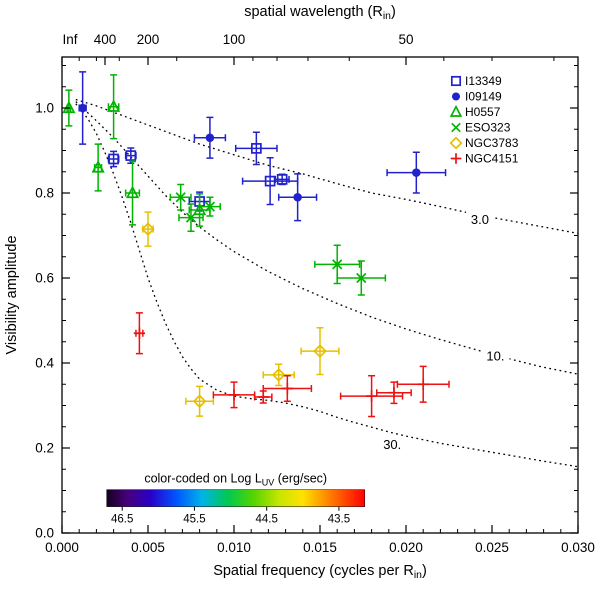  Describe the element at coordinates (488, 128) in the screenshot. I see `legend-label: ESO323` at that location.